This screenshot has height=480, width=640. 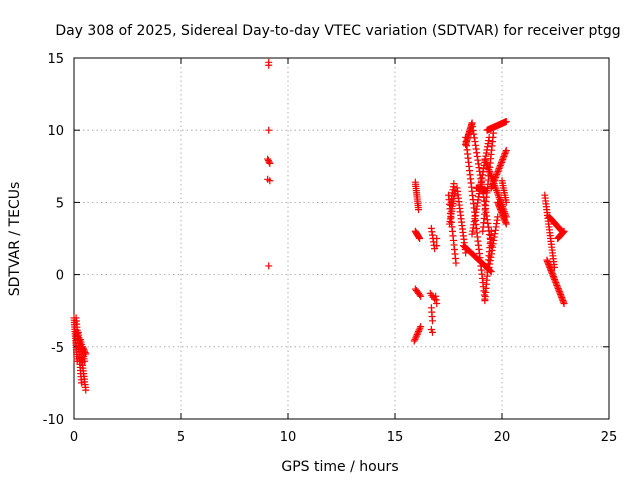 What do you see at coordinates (609, 437) in the screenshot?
I see `x-tick-label: 25` at bounding box center [609, 437].